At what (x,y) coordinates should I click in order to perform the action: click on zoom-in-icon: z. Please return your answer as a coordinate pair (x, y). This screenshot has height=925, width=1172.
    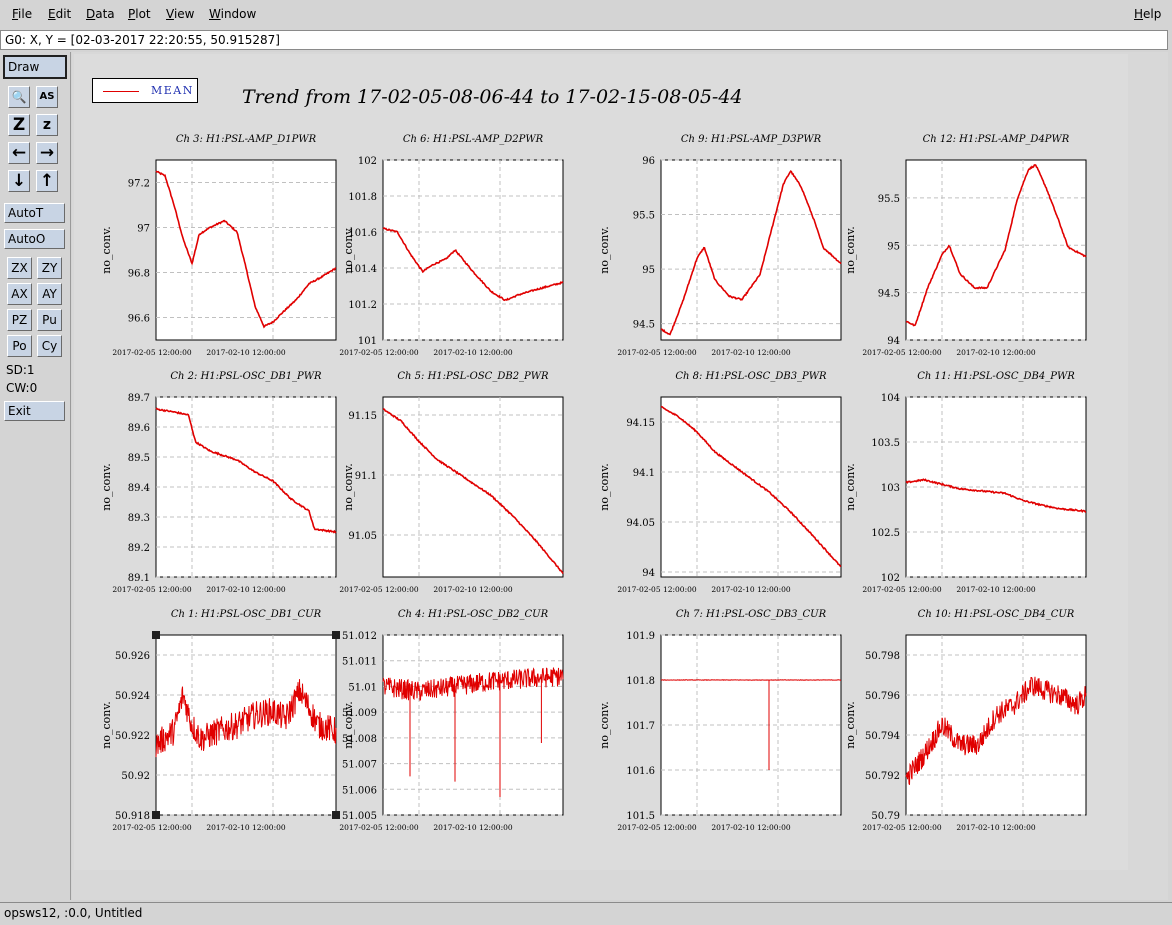
    Looking at the image, I should click on (47, 125).